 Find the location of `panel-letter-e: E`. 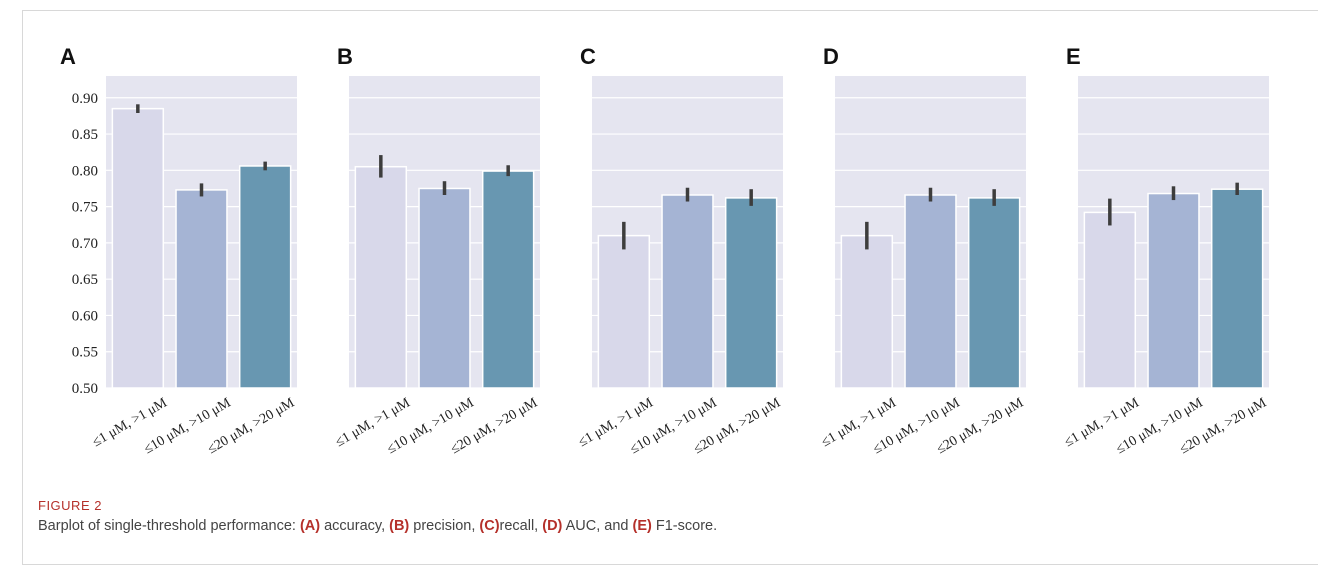

panel-letter-e: E is located at coordinates (1073, 56).